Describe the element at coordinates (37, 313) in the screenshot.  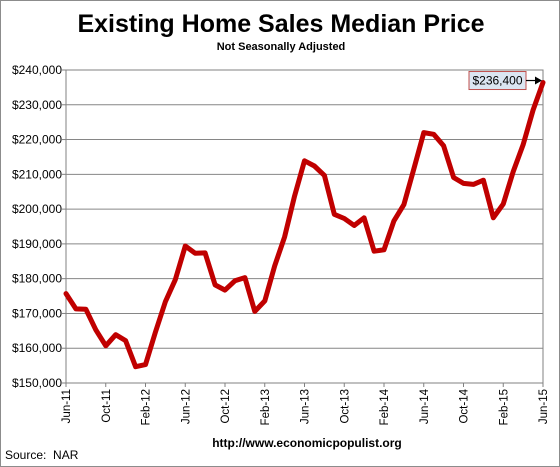
I see `y-tick-label: $170,000` at that location.